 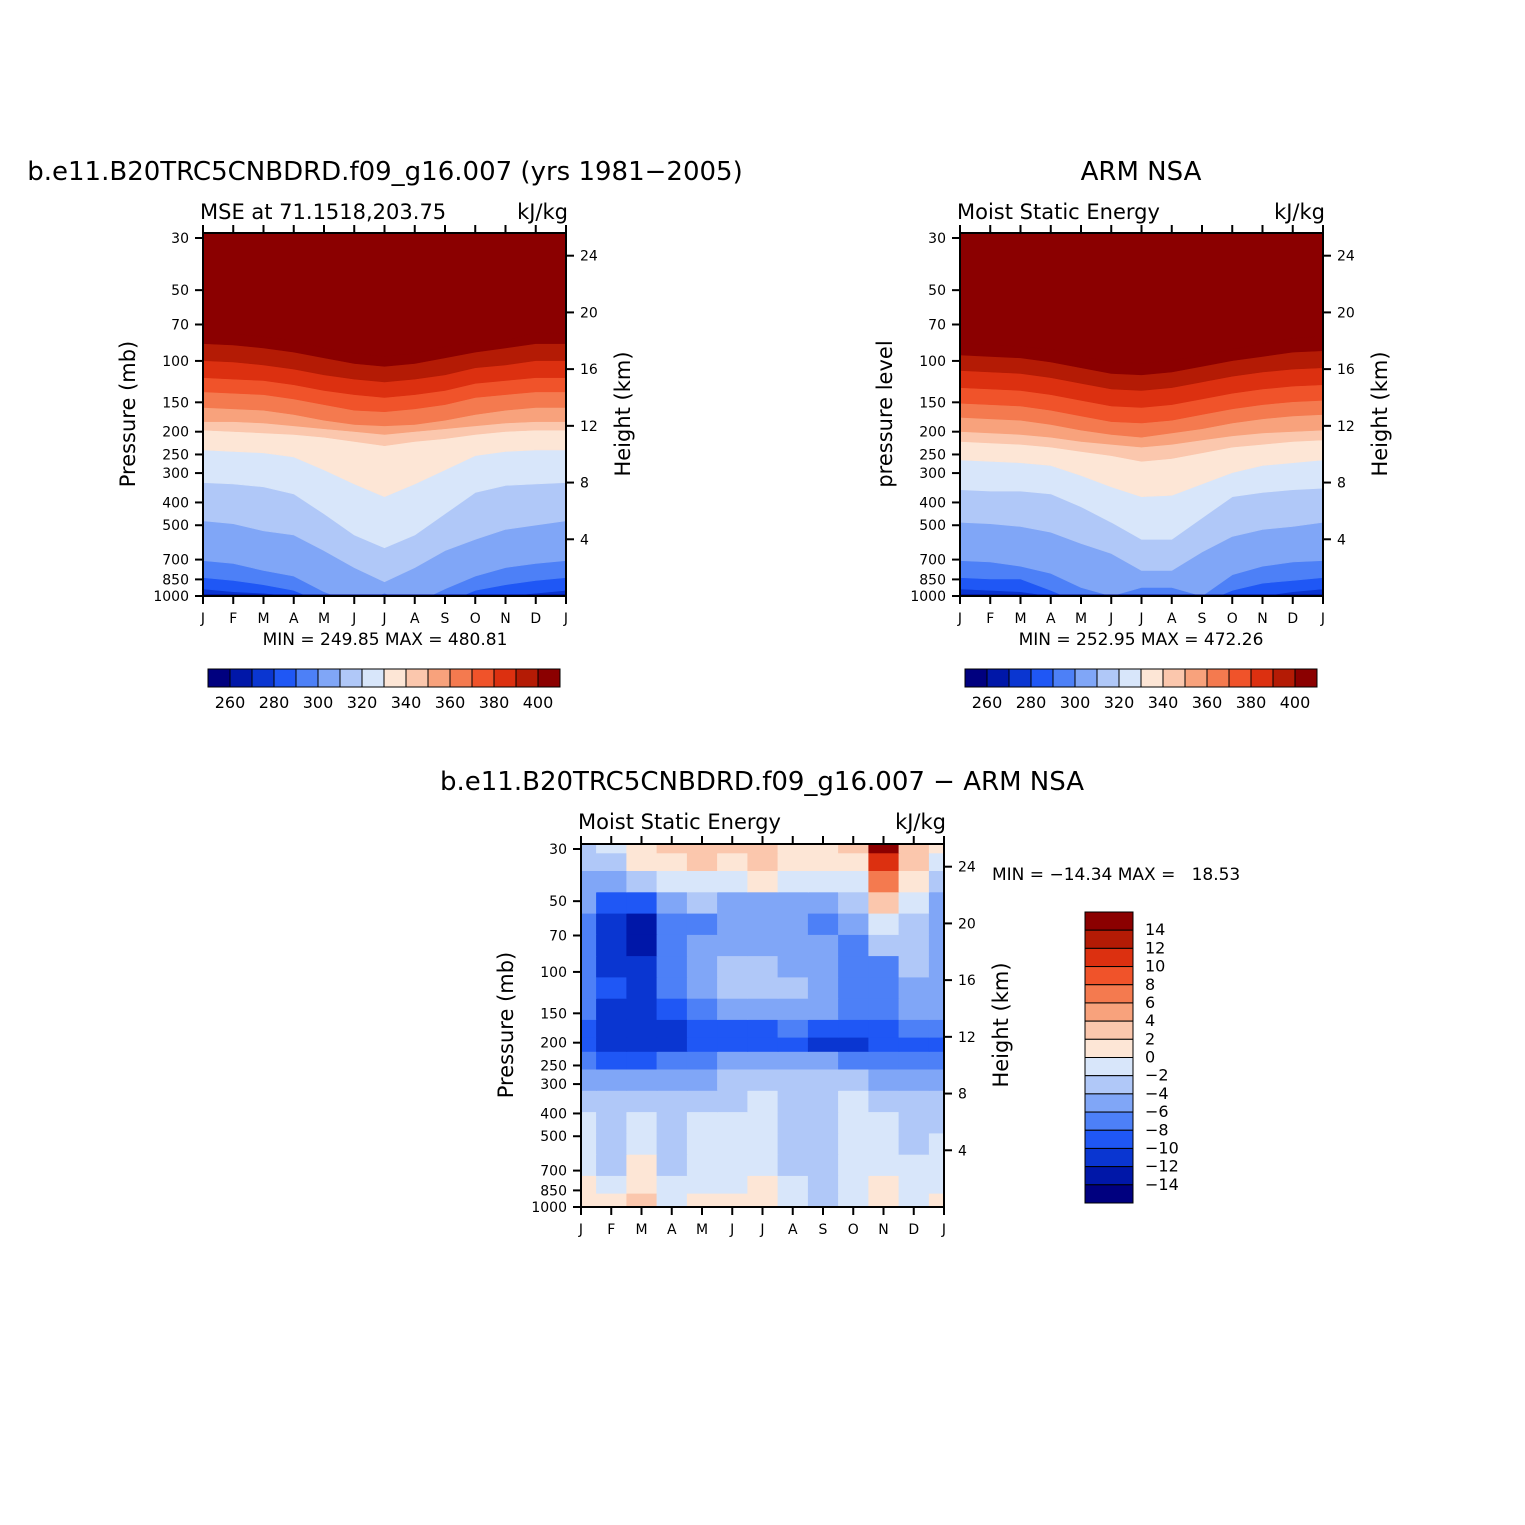 What do you see at coordinates (450, 702) in the screenshot?
I see `colorbar-tick-label: 360` at bounding box center [450, 702].